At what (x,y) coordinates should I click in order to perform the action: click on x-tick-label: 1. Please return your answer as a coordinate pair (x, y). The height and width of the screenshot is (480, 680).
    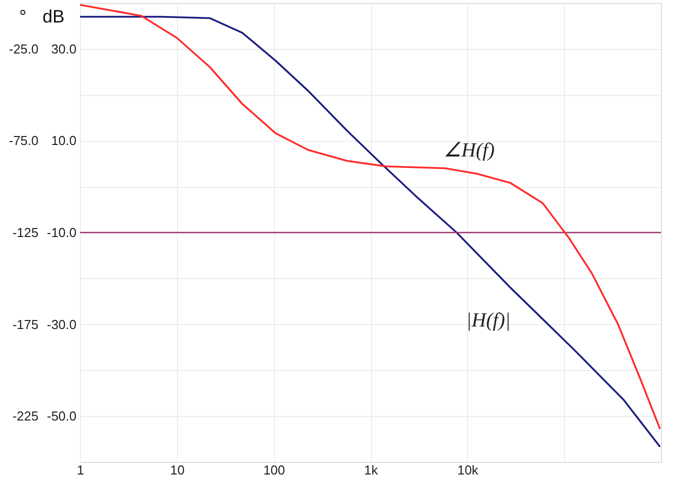
    Looking at the image, I should click on (80, 470).